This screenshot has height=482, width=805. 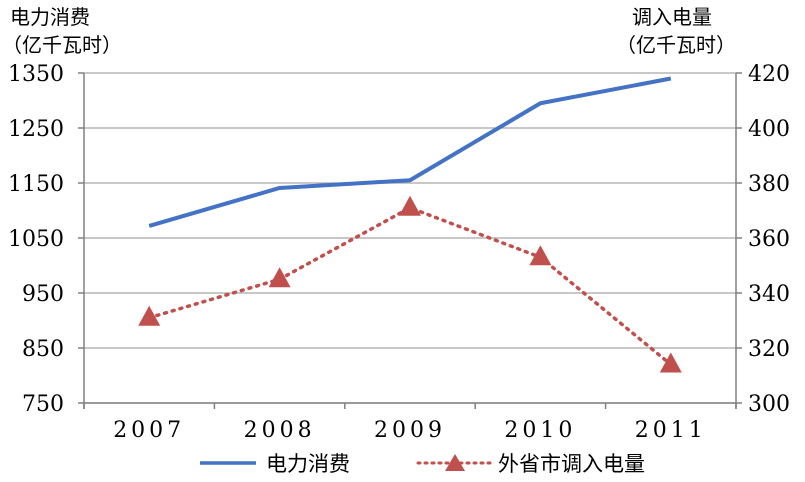 I want to click on right-tick-label: 360, so click(x=769, y=239).